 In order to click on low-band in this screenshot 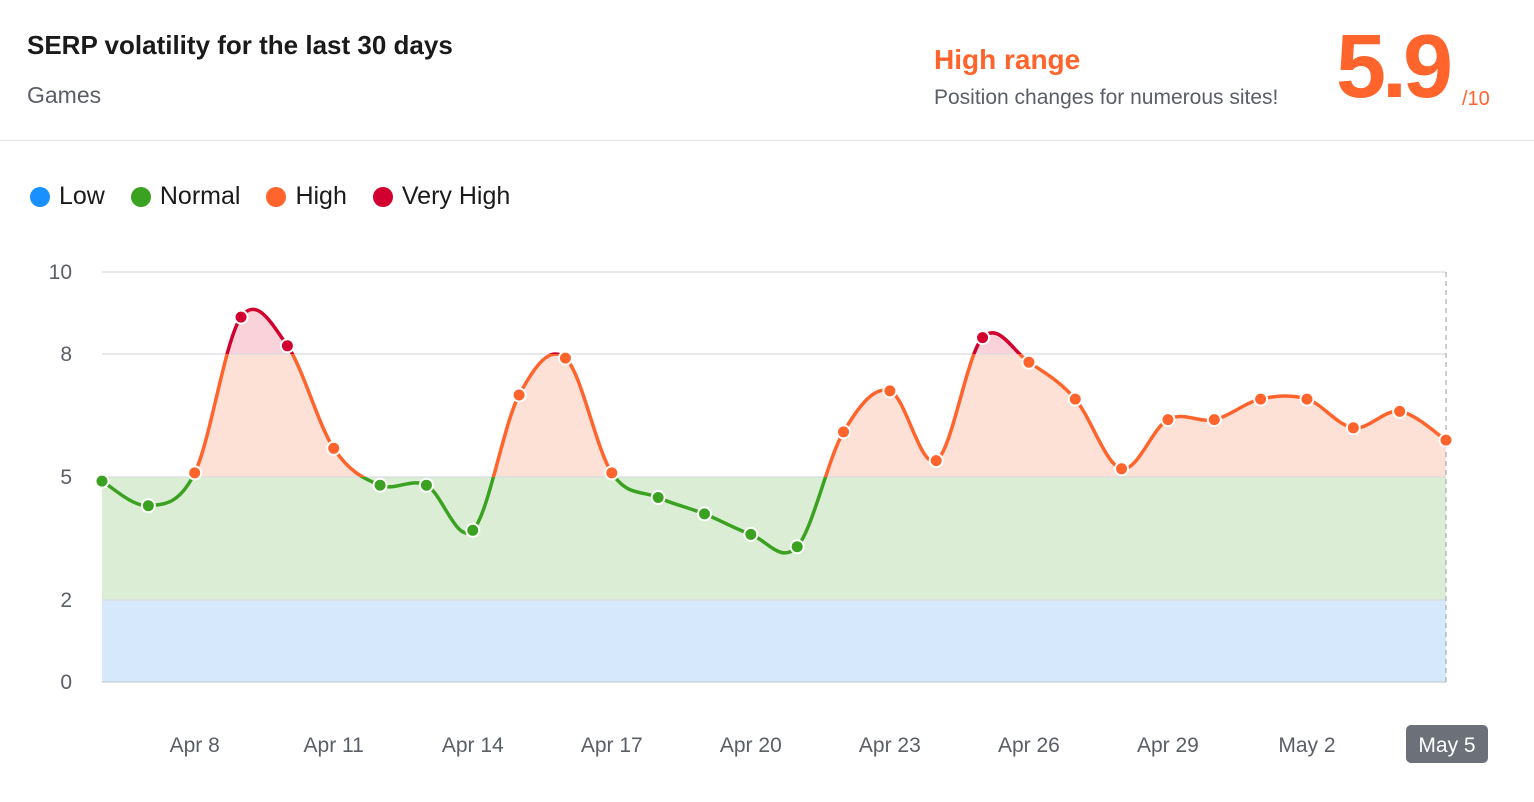, I will do `click(774, 641)`.